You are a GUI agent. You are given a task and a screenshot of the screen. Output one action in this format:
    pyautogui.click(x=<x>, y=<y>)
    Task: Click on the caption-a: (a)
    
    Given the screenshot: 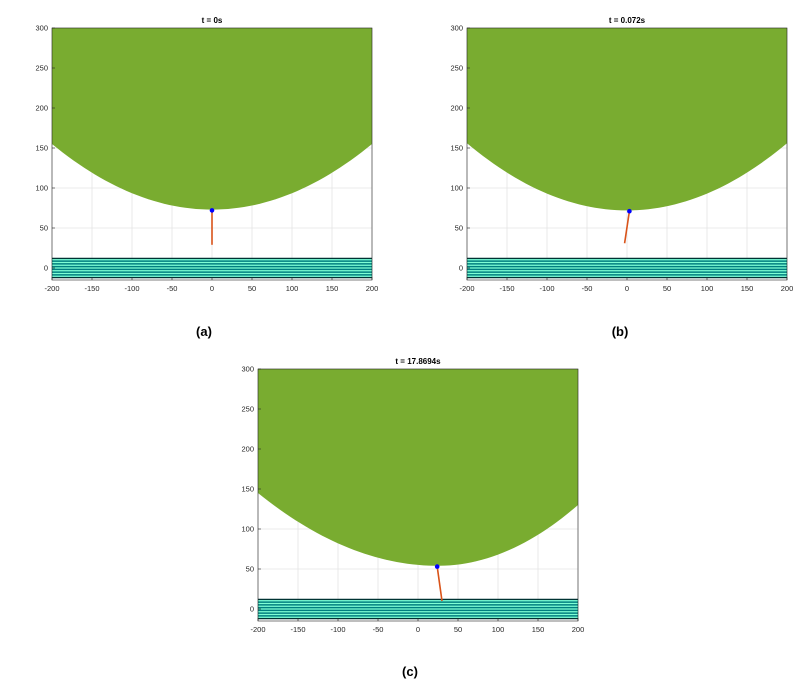 What is the action you would take?
    pyautogui.click(x=204, y=331)
    